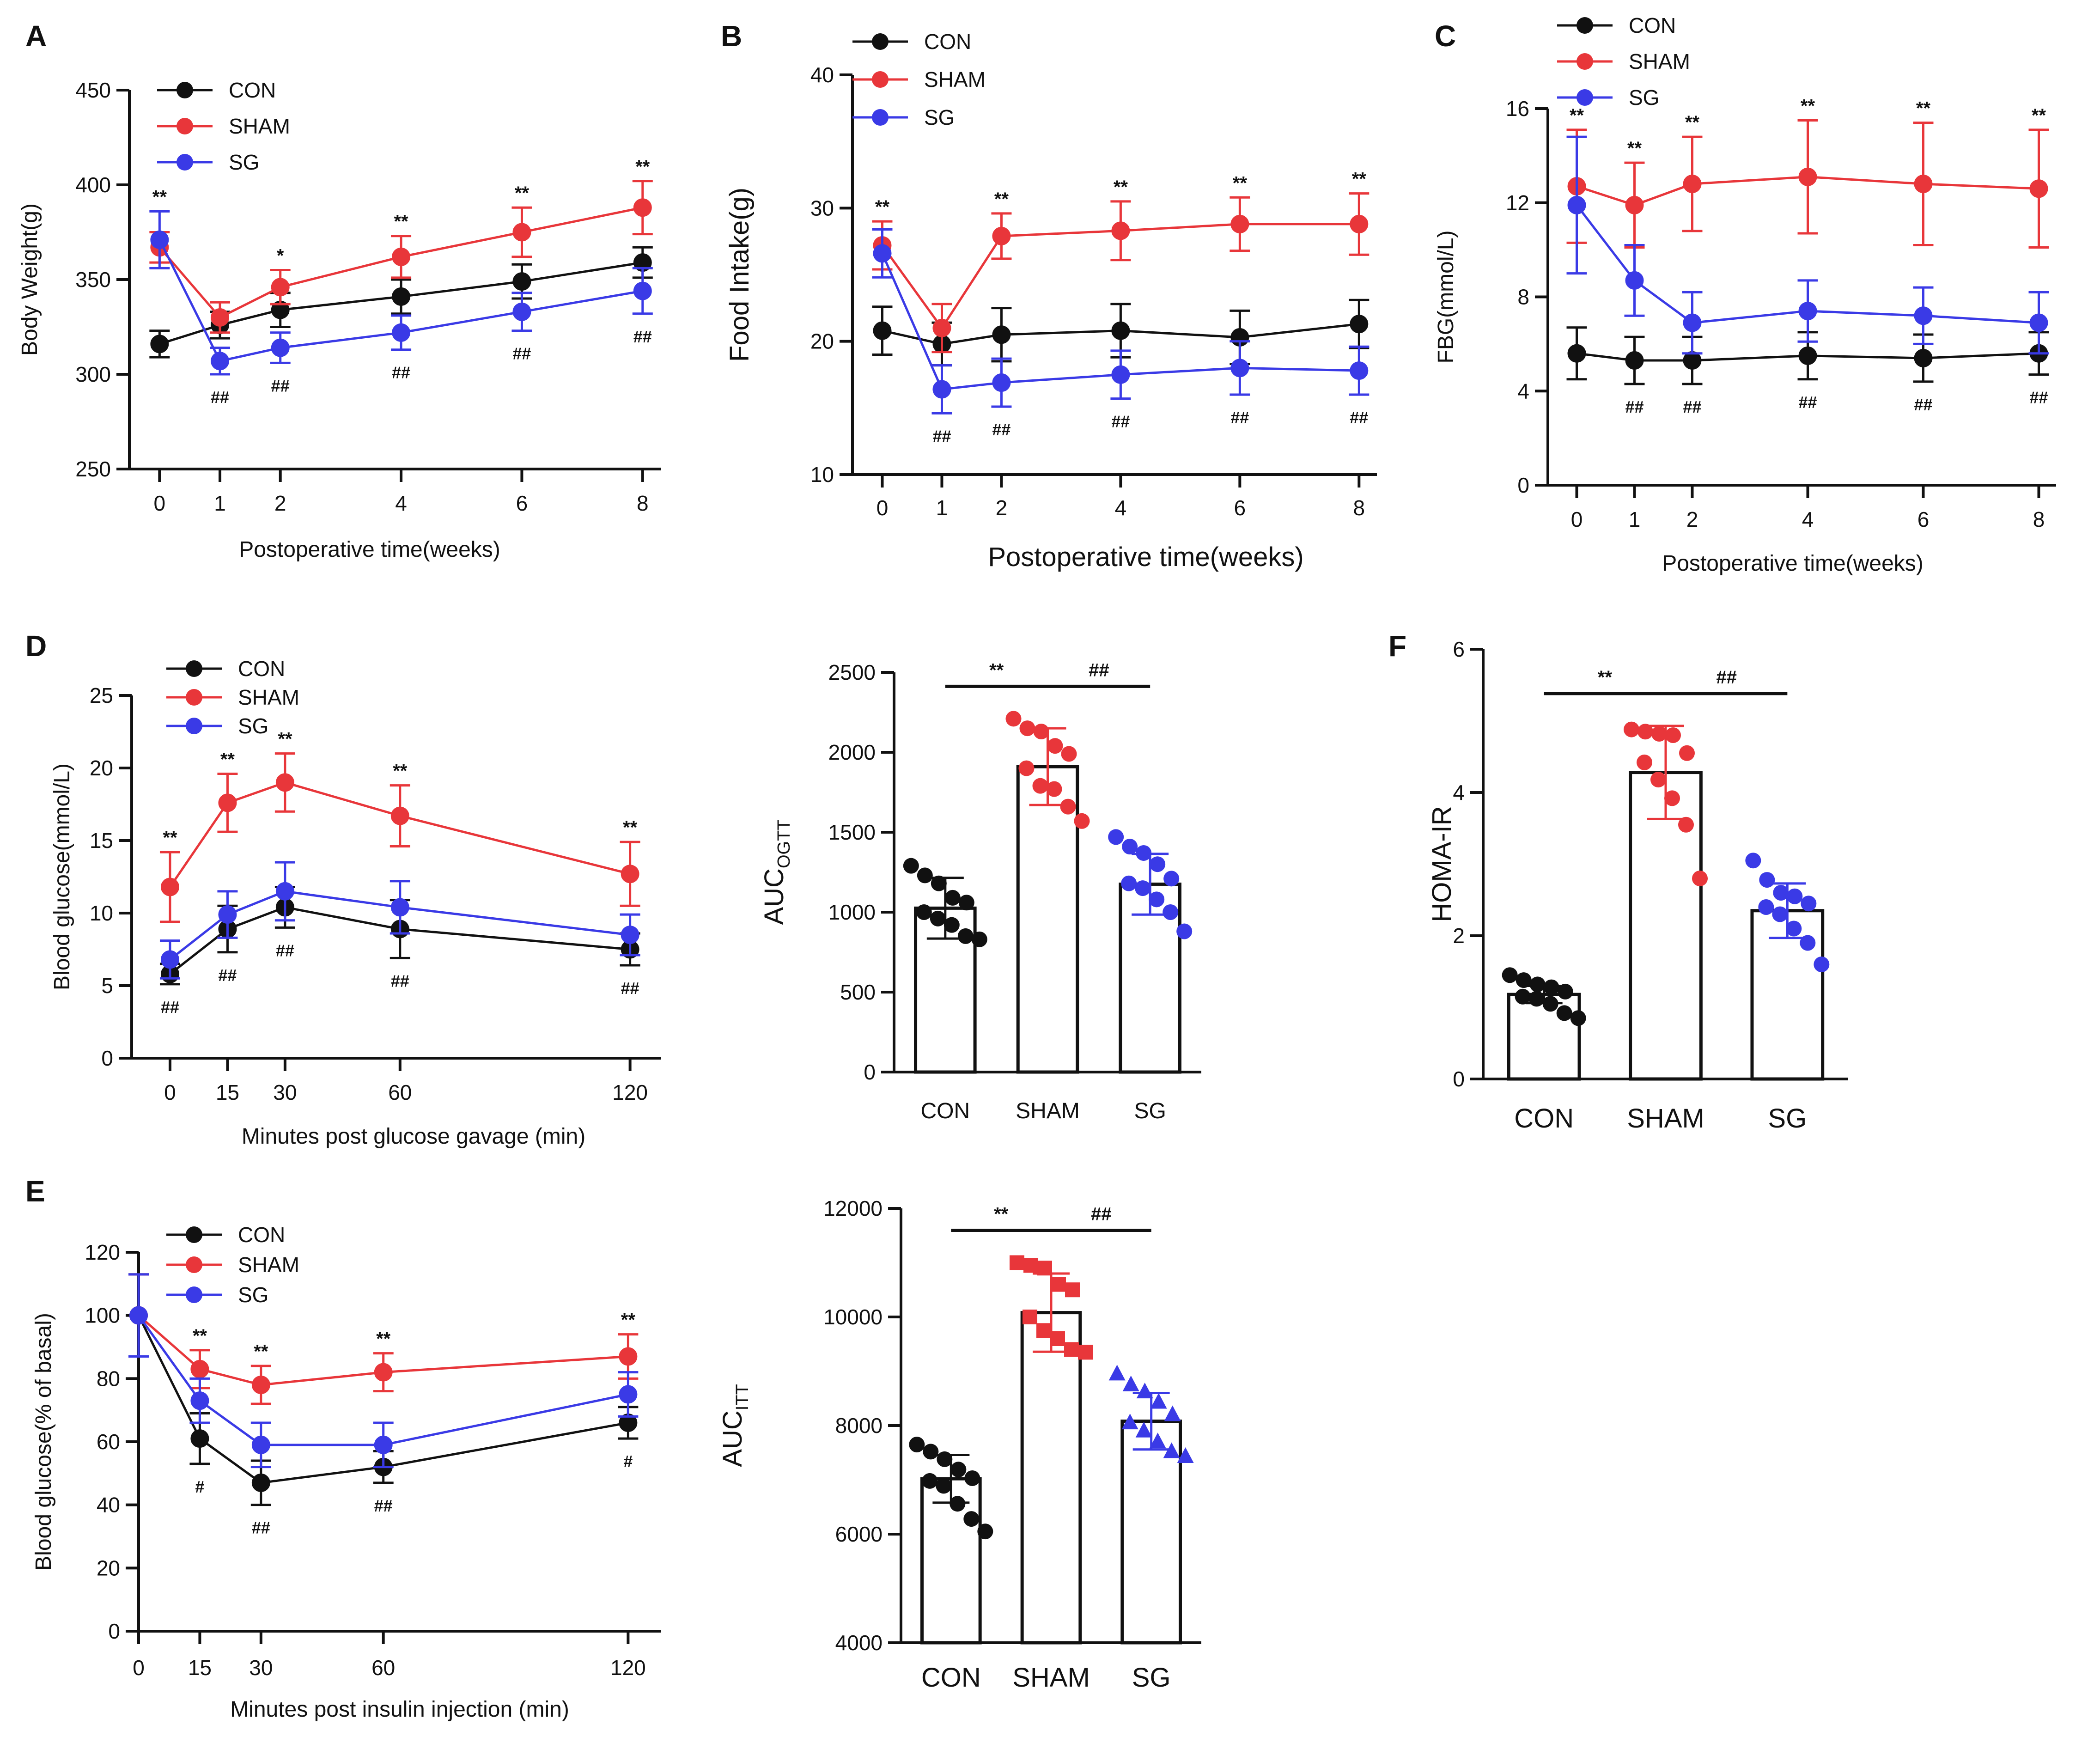 The height and width of the screenshot is (1737, 2100). Describe the element at coordinates (1726, 677) in the screenshot. I see `comparison-label: ##` at that location.